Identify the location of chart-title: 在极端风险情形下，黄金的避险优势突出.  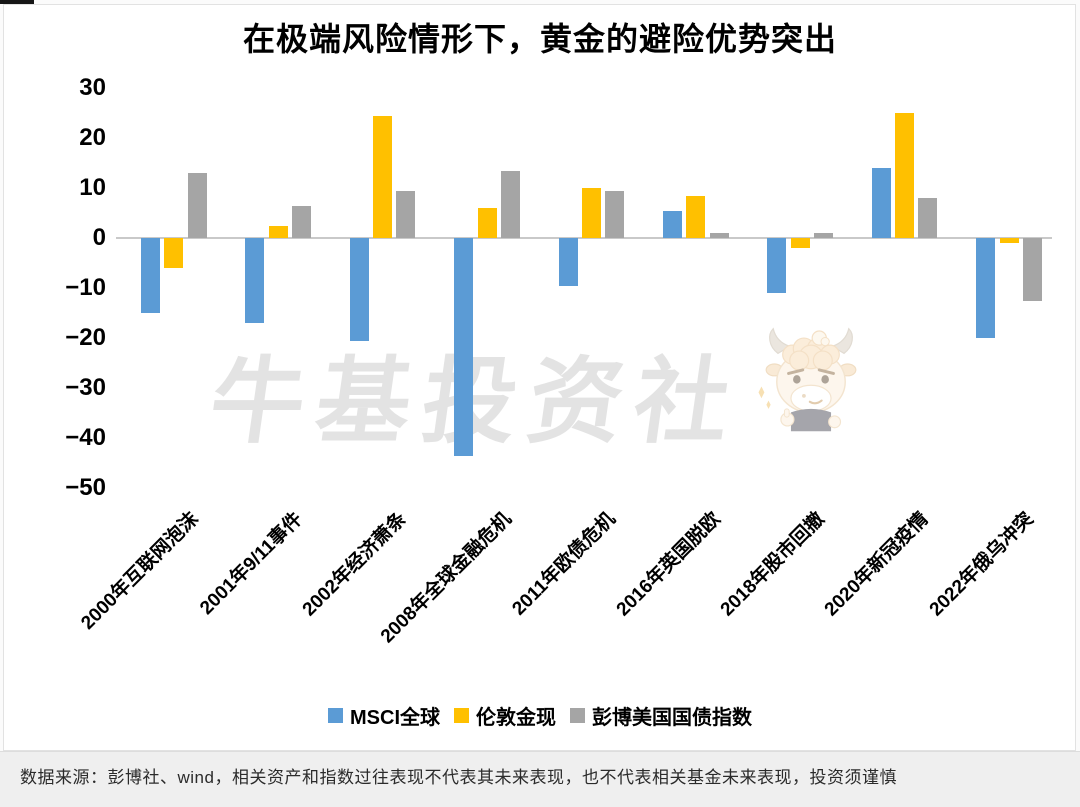
(539, 39).